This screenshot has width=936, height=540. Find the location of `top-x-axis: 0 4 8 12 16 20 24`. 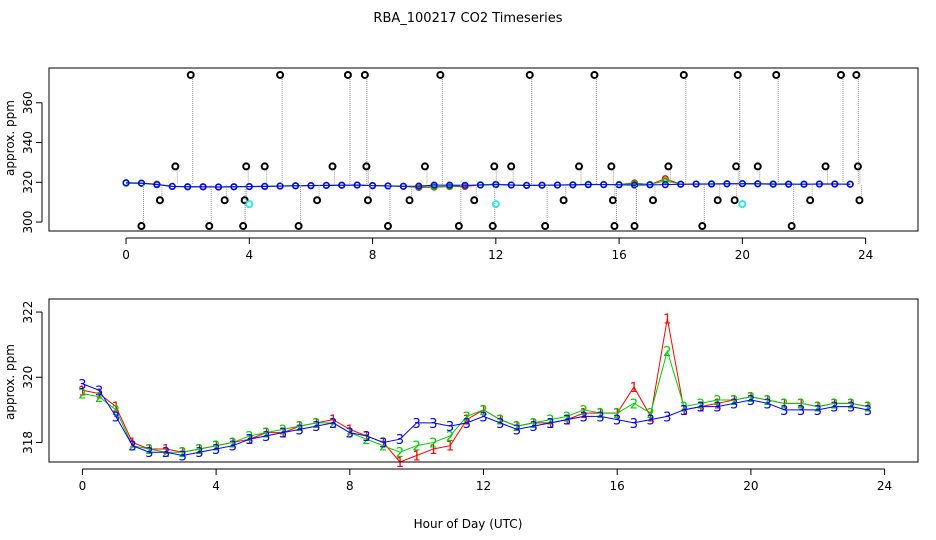

top-x-axis: 0 4 8 12 16 20 24 is located at coordinates (497, 249).